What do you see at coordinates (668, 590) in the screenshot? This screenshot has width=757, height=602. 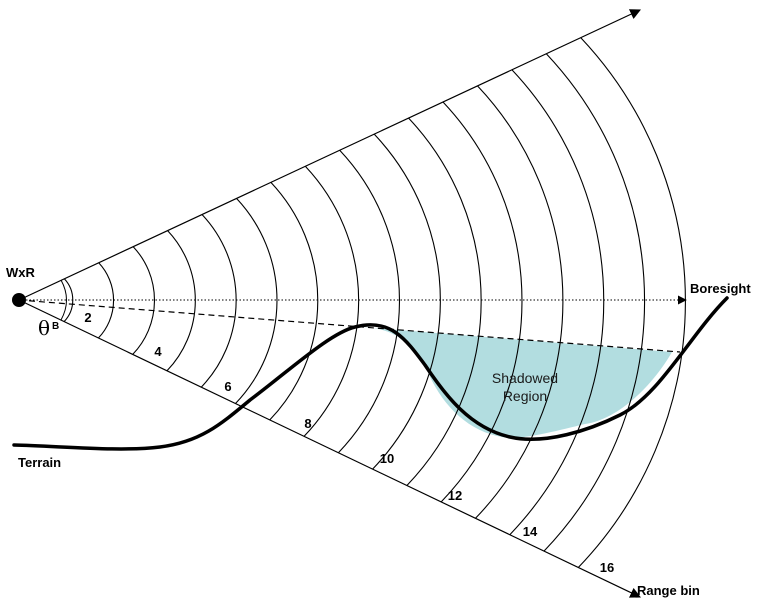 I see `range-bin-label: Range bin` at bounding box center [668, 590].